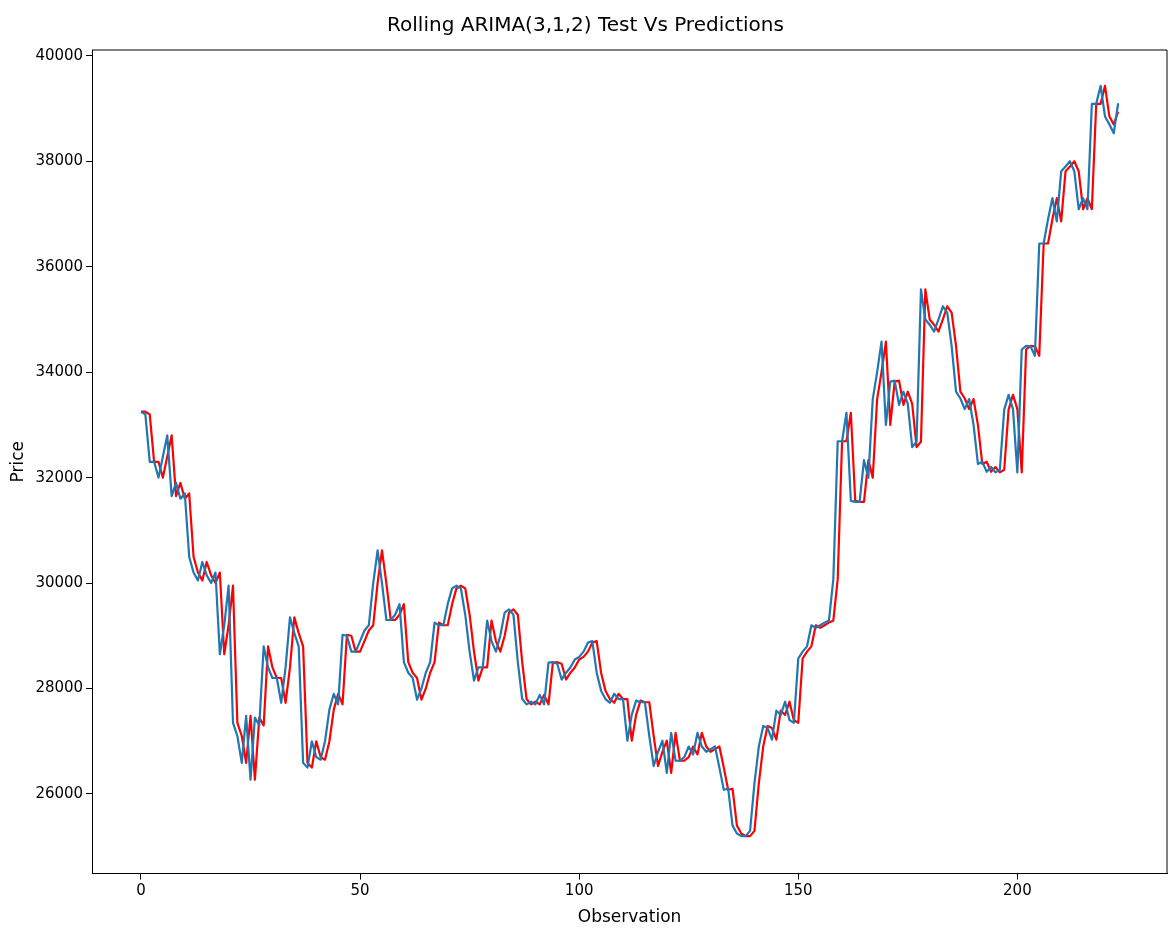 The width and height of the screenshot is (1173, 936). What do you see at coordinates (629, 916) in the screenshot?
I see `x-axis-title: Observation` at bounding box center [629, 916].